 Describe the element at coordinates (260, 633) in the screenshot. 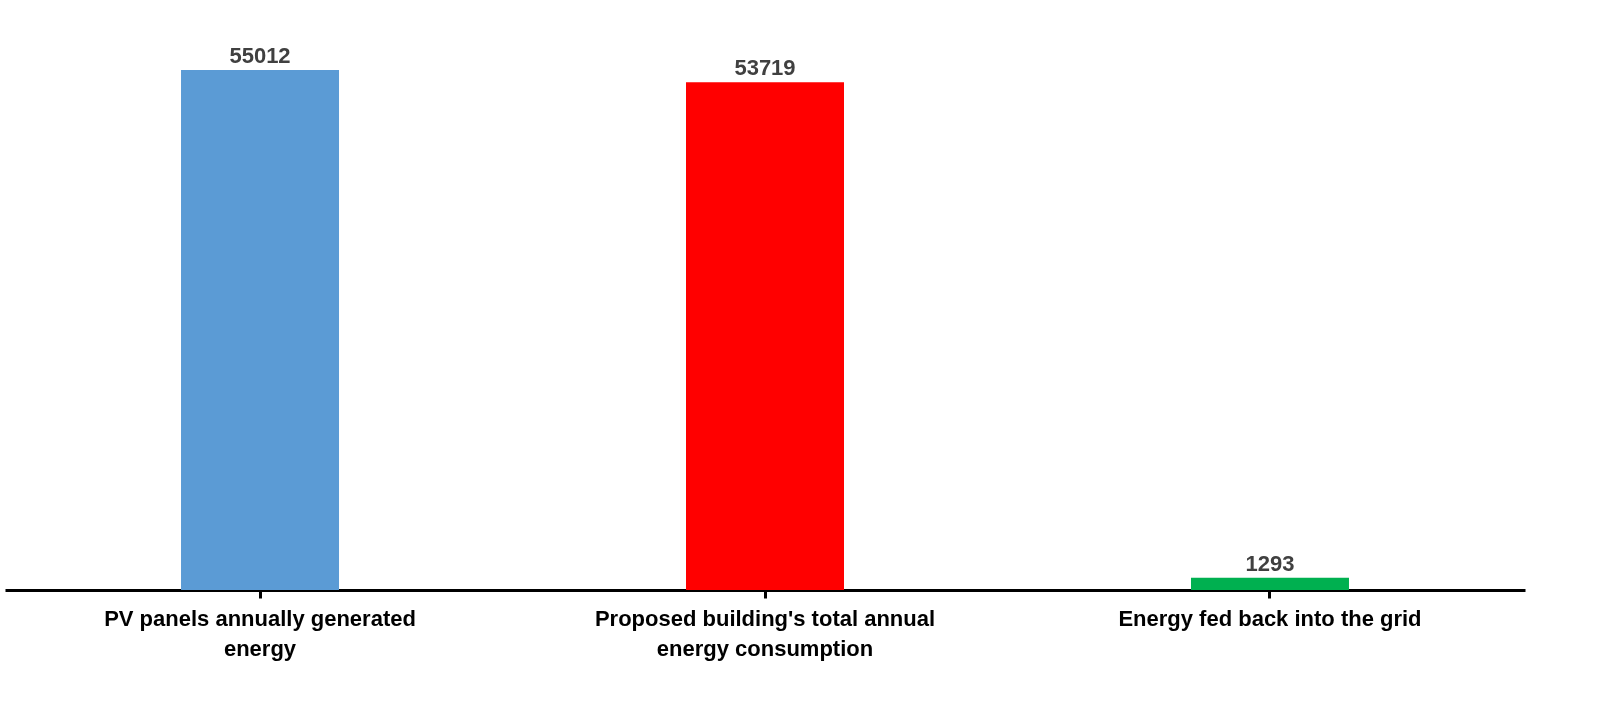

I see `x-tick-label: PV panels annually generated energy` at that location.